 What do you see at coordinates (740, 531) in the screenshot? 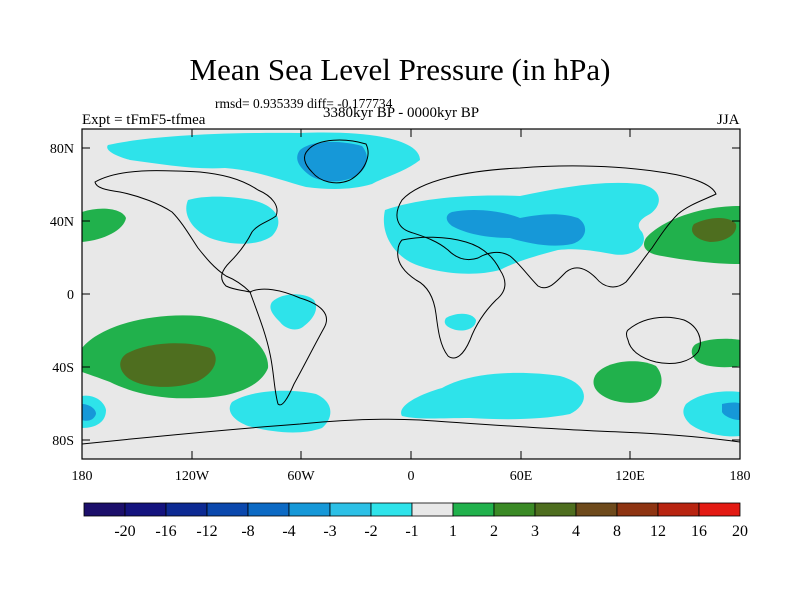
I see `colorbar-label: 20` at bounding box center [740, 531].